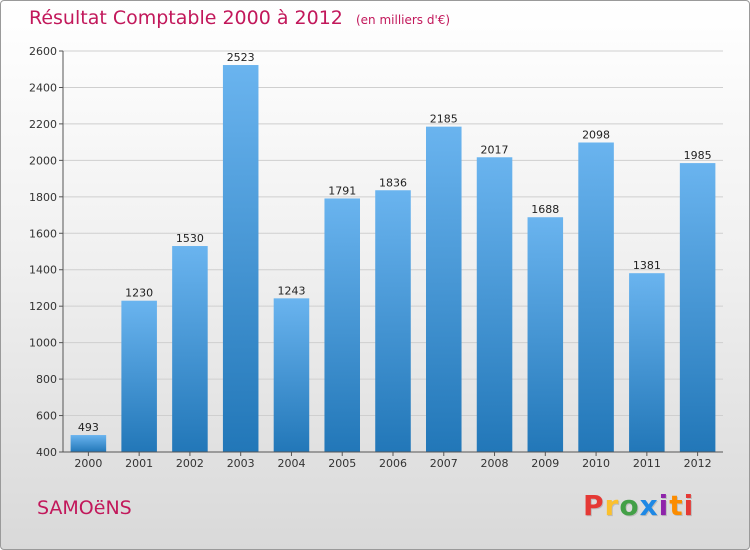  What do you see at coordinates (596, 297) in the screenshot?
I see `bar-2010` at bounding box center [596, 297].